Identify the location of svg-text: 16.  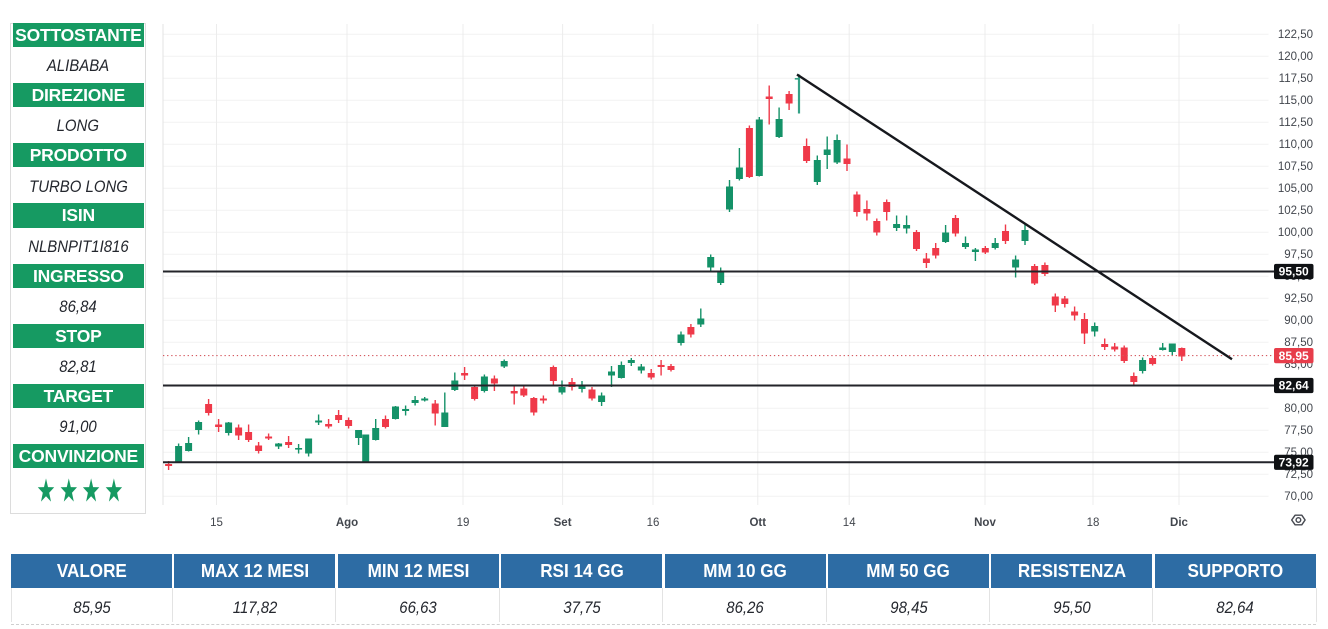
(653, 523).